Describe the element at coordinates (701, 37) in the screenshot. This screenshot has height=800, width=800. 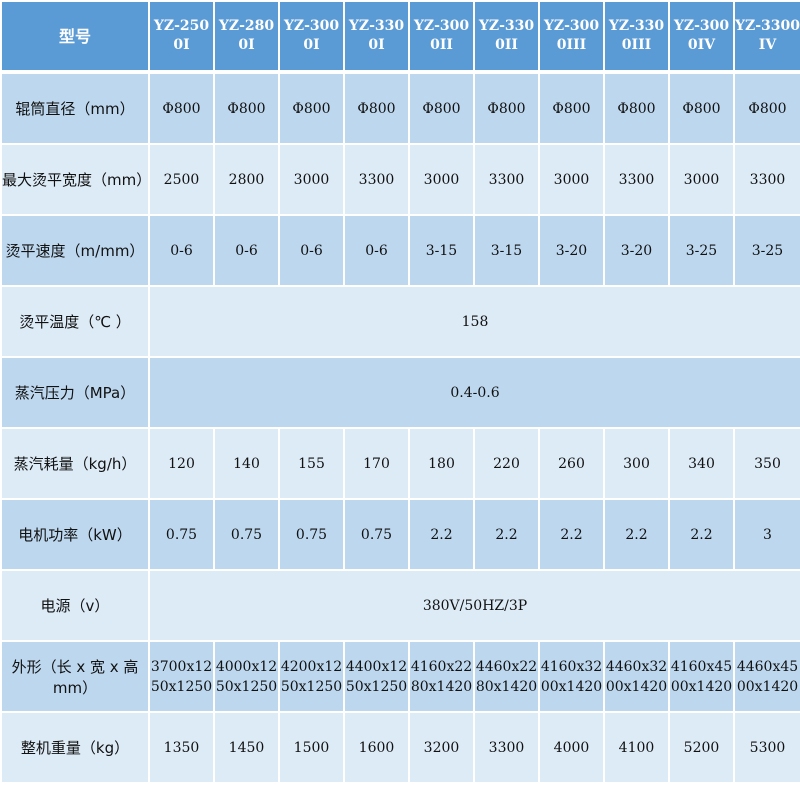
I see `model-header: YZ-3000IV` at that location.